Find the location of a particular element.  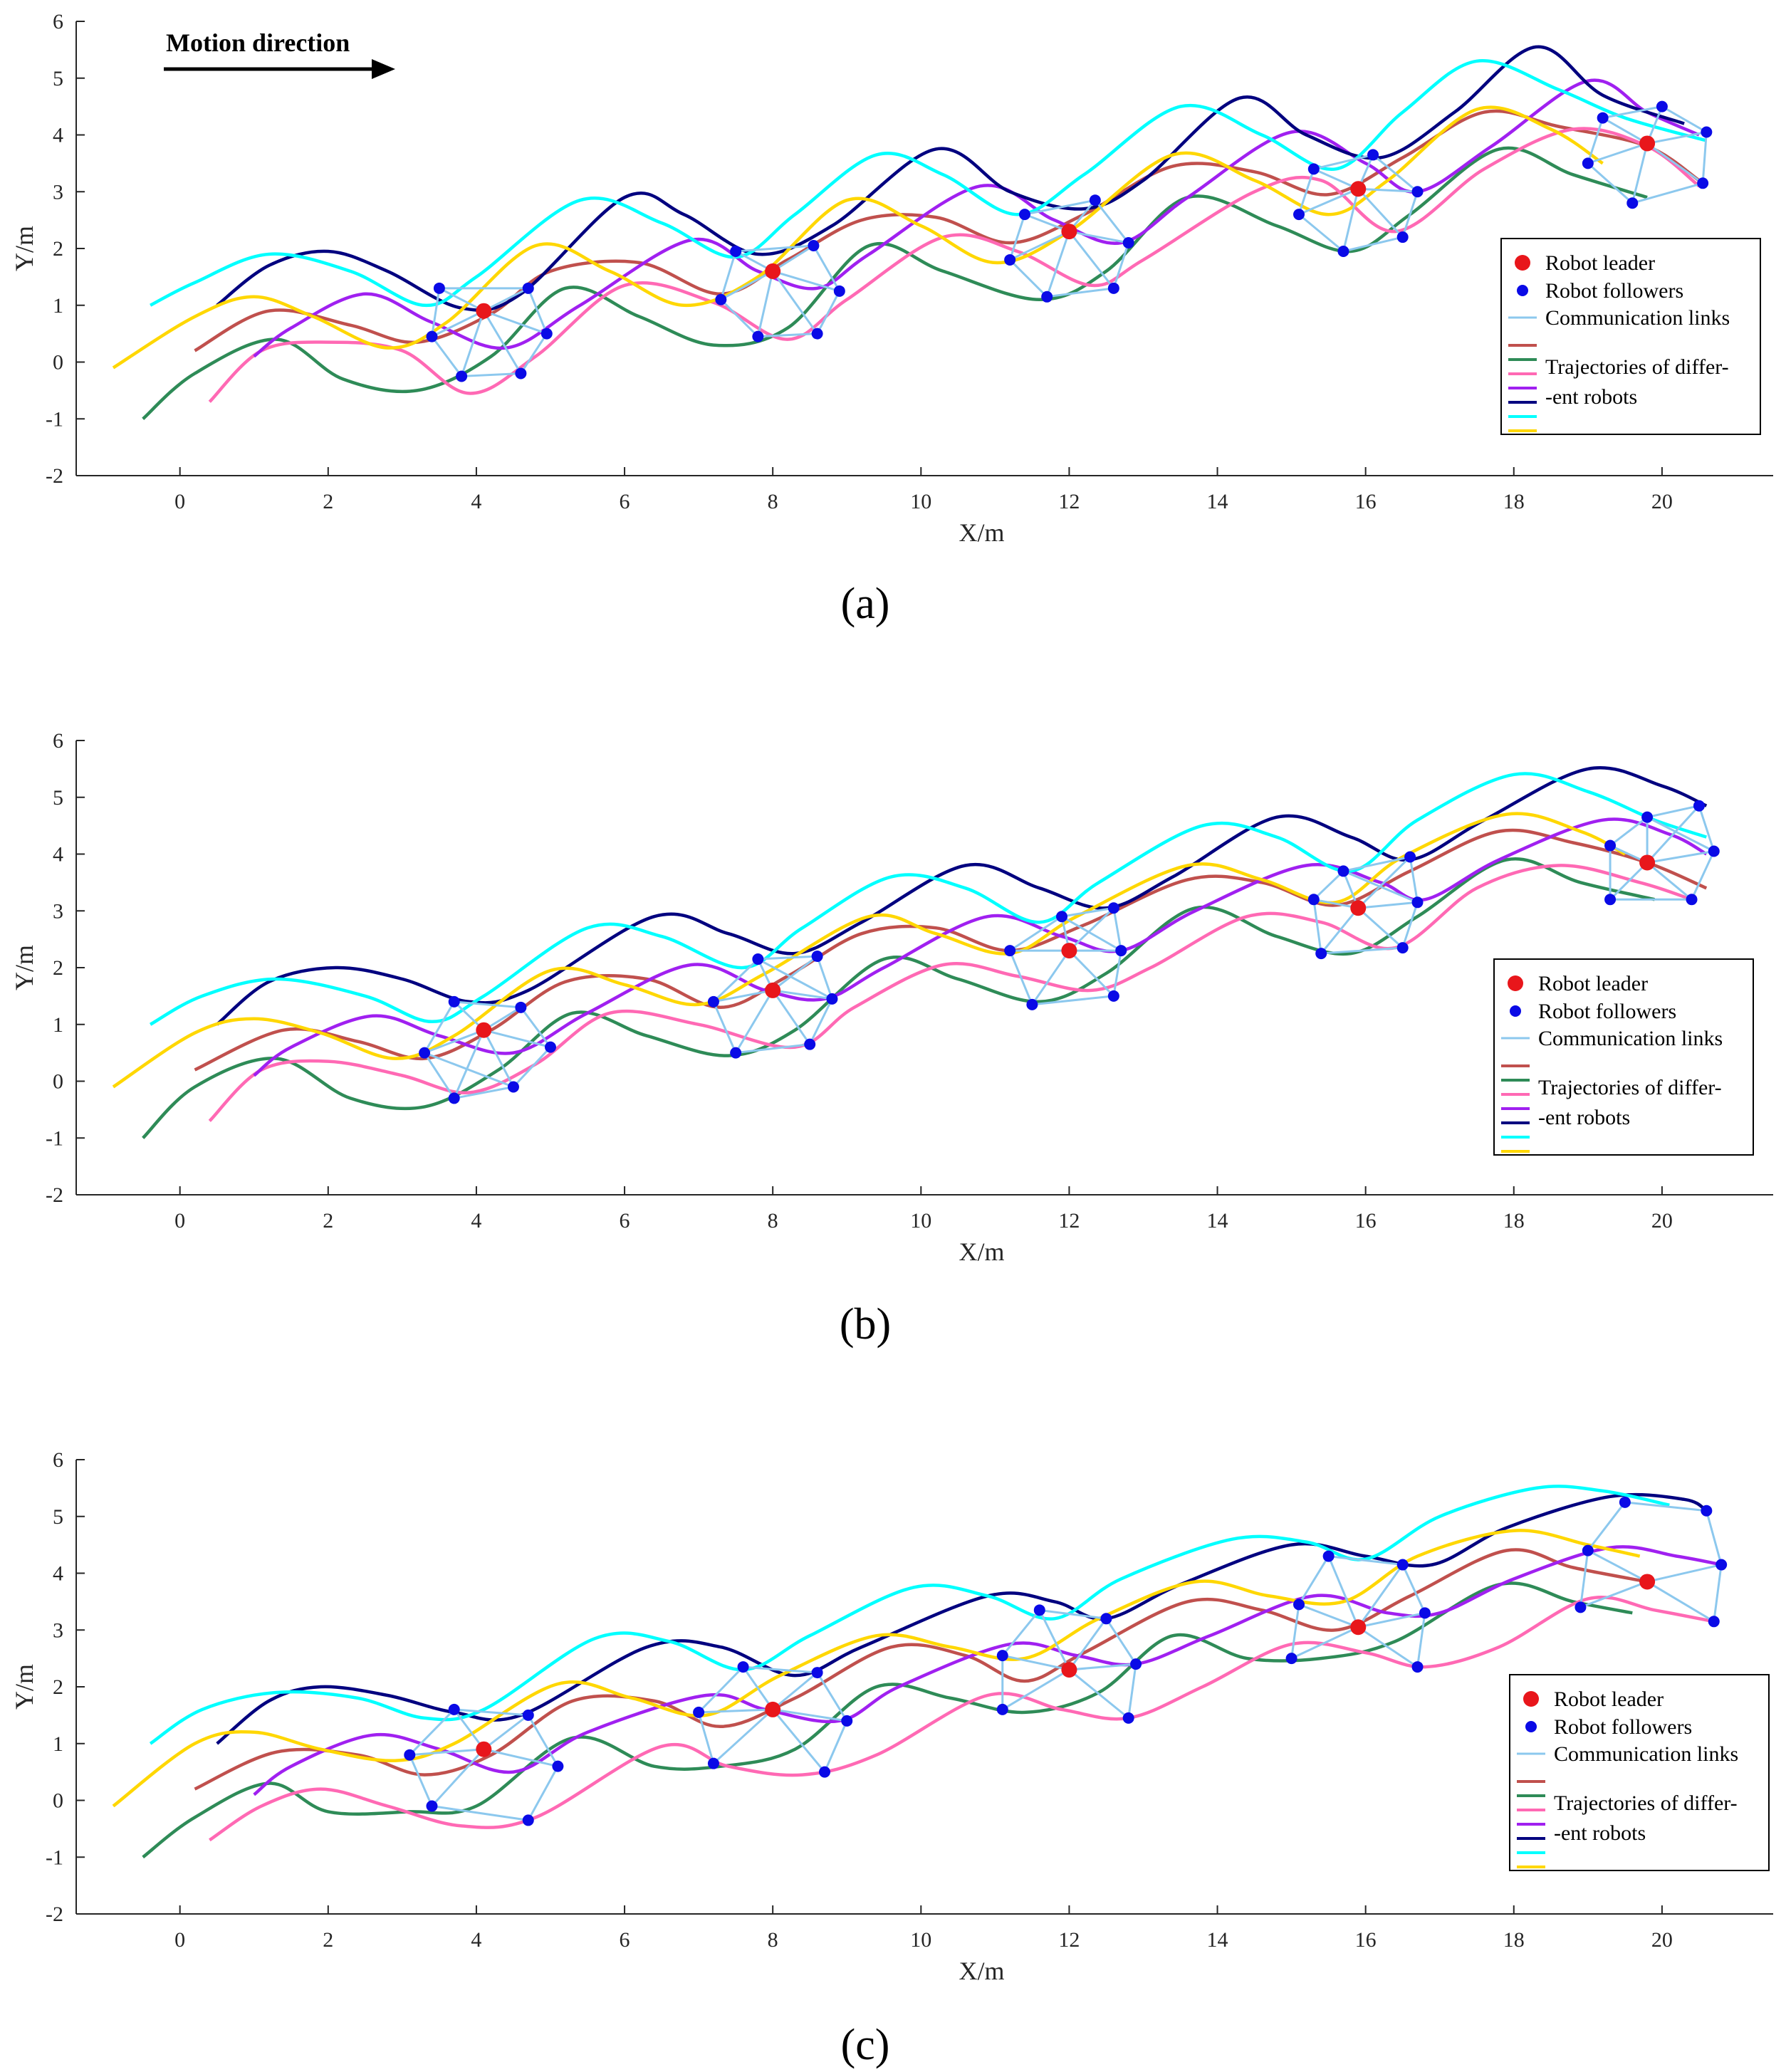

x-tick-label: 10 is located at coordinates (921, 501).